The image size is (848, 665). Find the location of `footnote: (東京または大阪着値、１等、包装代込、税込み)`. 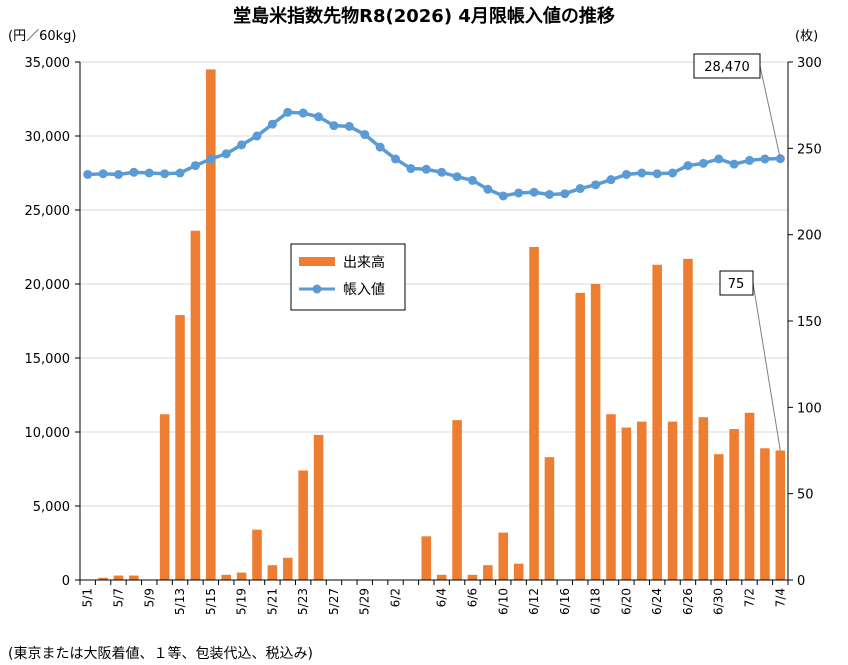

footnote: (東京または大阪着値、１等、包装代込、税込み) is located at coordinates (160, 653).